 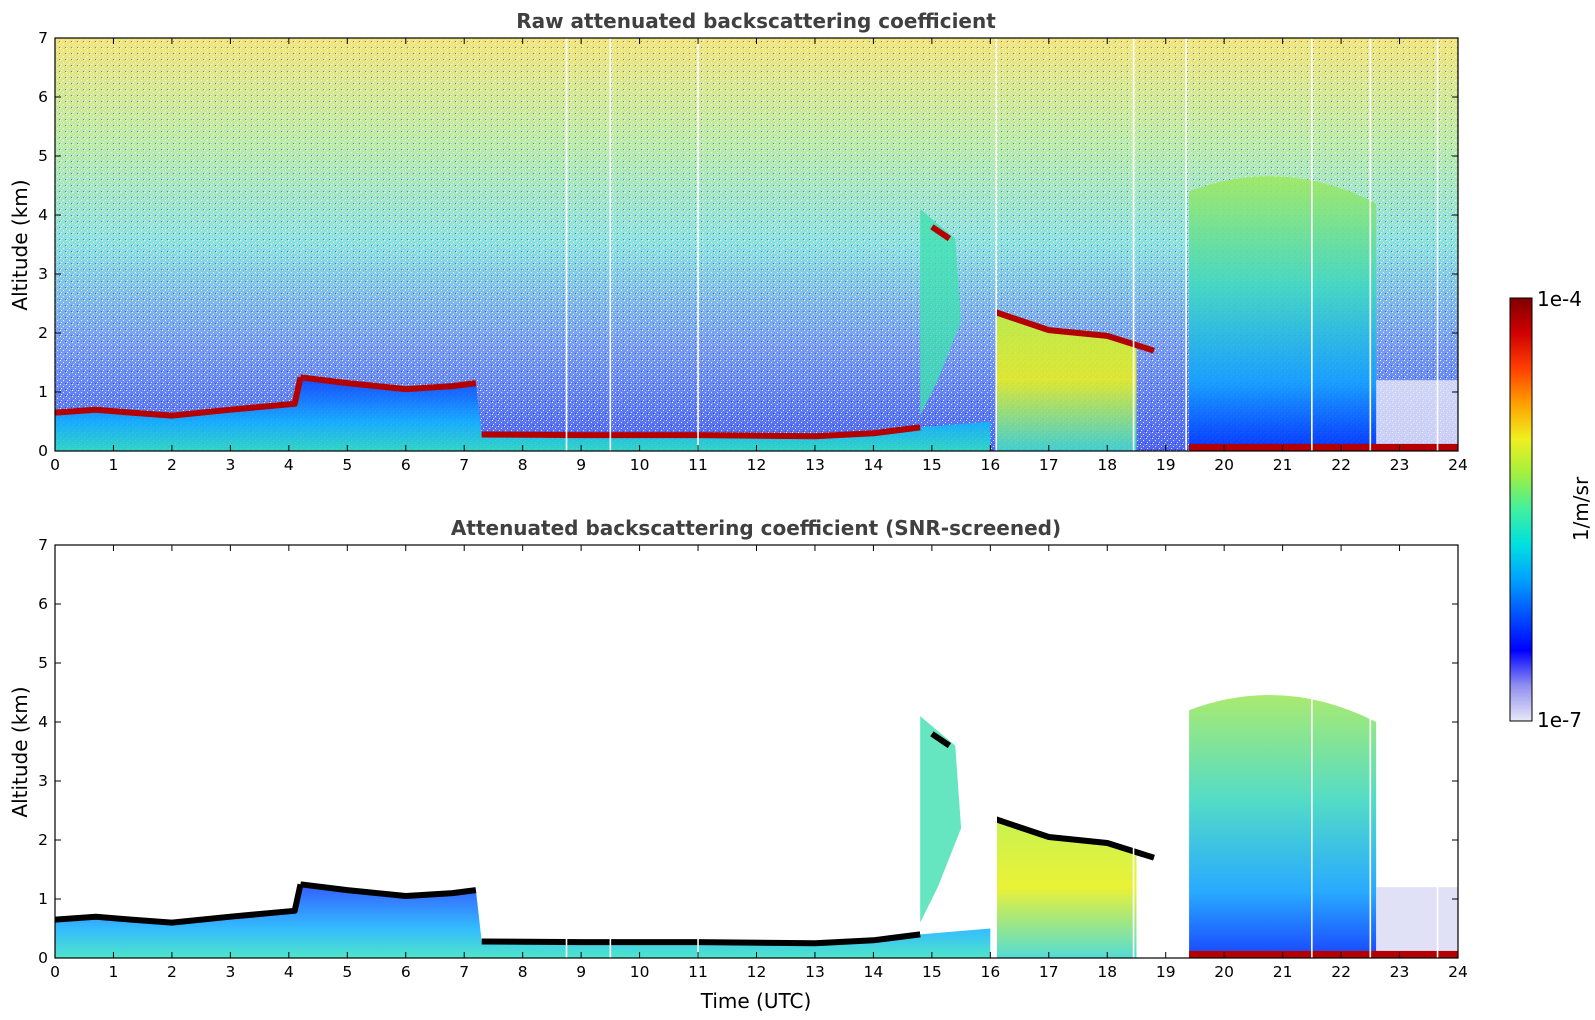 I want to click on colorbar-unit-label: 1/m/sr, so click(x=1581, y=508).